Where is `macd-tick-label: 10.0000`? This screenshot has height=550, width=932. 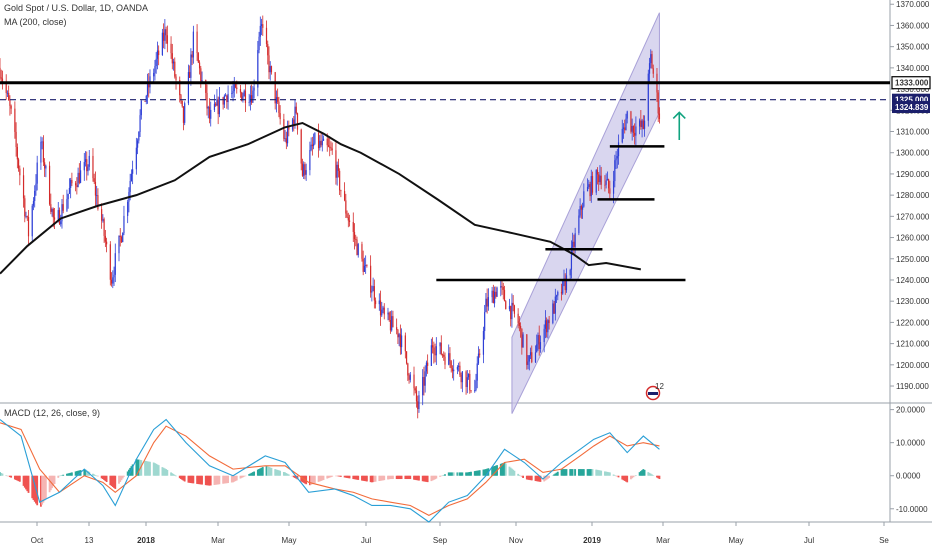
macd-tick-label: 10.0000 is located at coordinates (910, 443).